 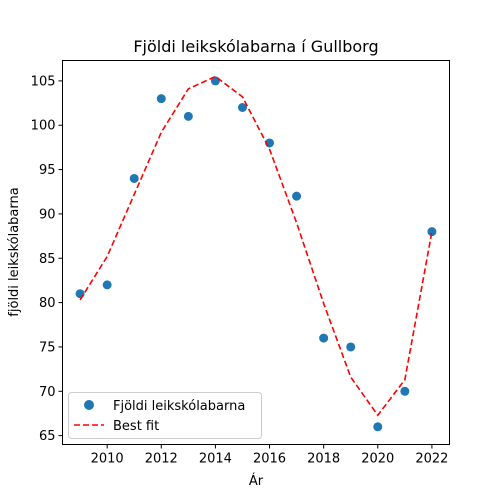 What do you see at coordinates (269, 459) in the screenshot?
I see `x-tick-label: 2016` at bounding box center [269, 459].